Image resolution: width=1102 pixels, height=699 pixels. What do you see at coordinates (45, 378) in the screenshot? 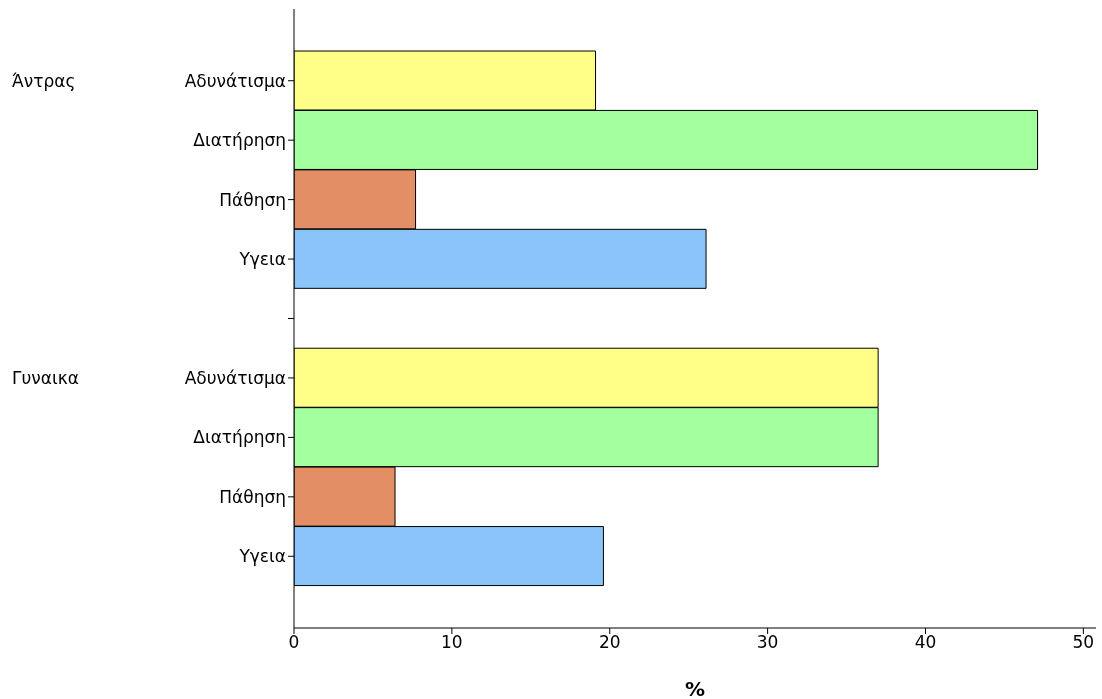
I see `text: Γυναικα` at bounding box center [45, 378].